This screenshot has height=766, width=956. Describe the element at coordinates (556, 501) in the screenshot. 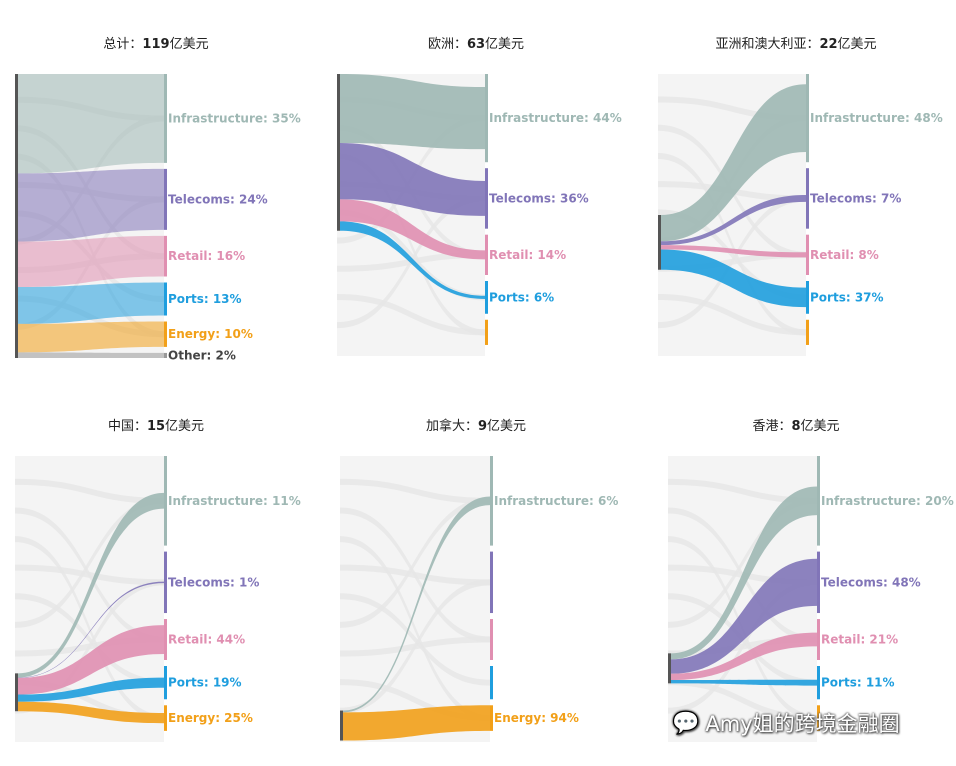

I see `target-label-infrastructure: Infrastructure: 6%` at that location.